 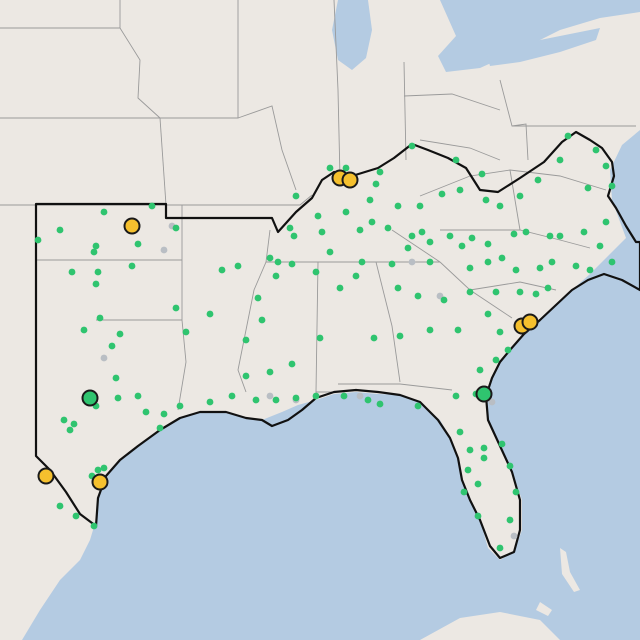 What do you see at coordinates (90, 398) in the screenshot?
I see `large-location-marker-green` at bounding box center [90, 398].